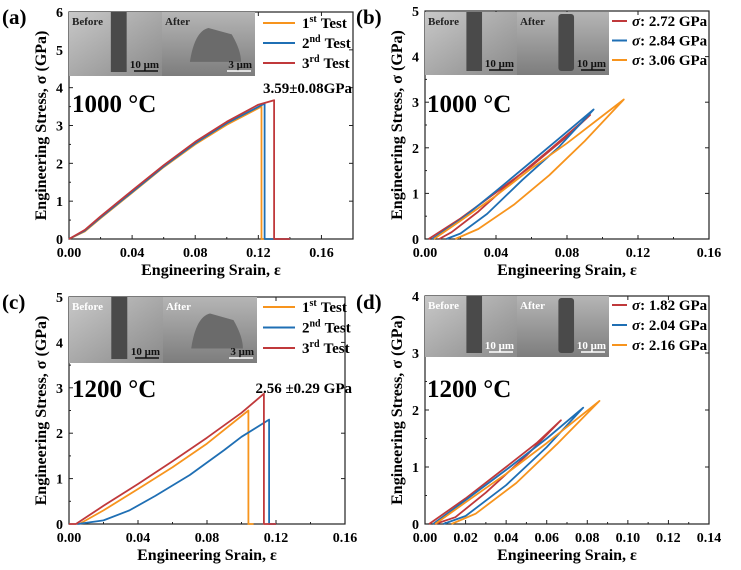 The image size is (741, 570). What do you see at coordinates (14, 17) in the screenshot?
I see `panel-label: (a)` at bounding box center [14, 17].